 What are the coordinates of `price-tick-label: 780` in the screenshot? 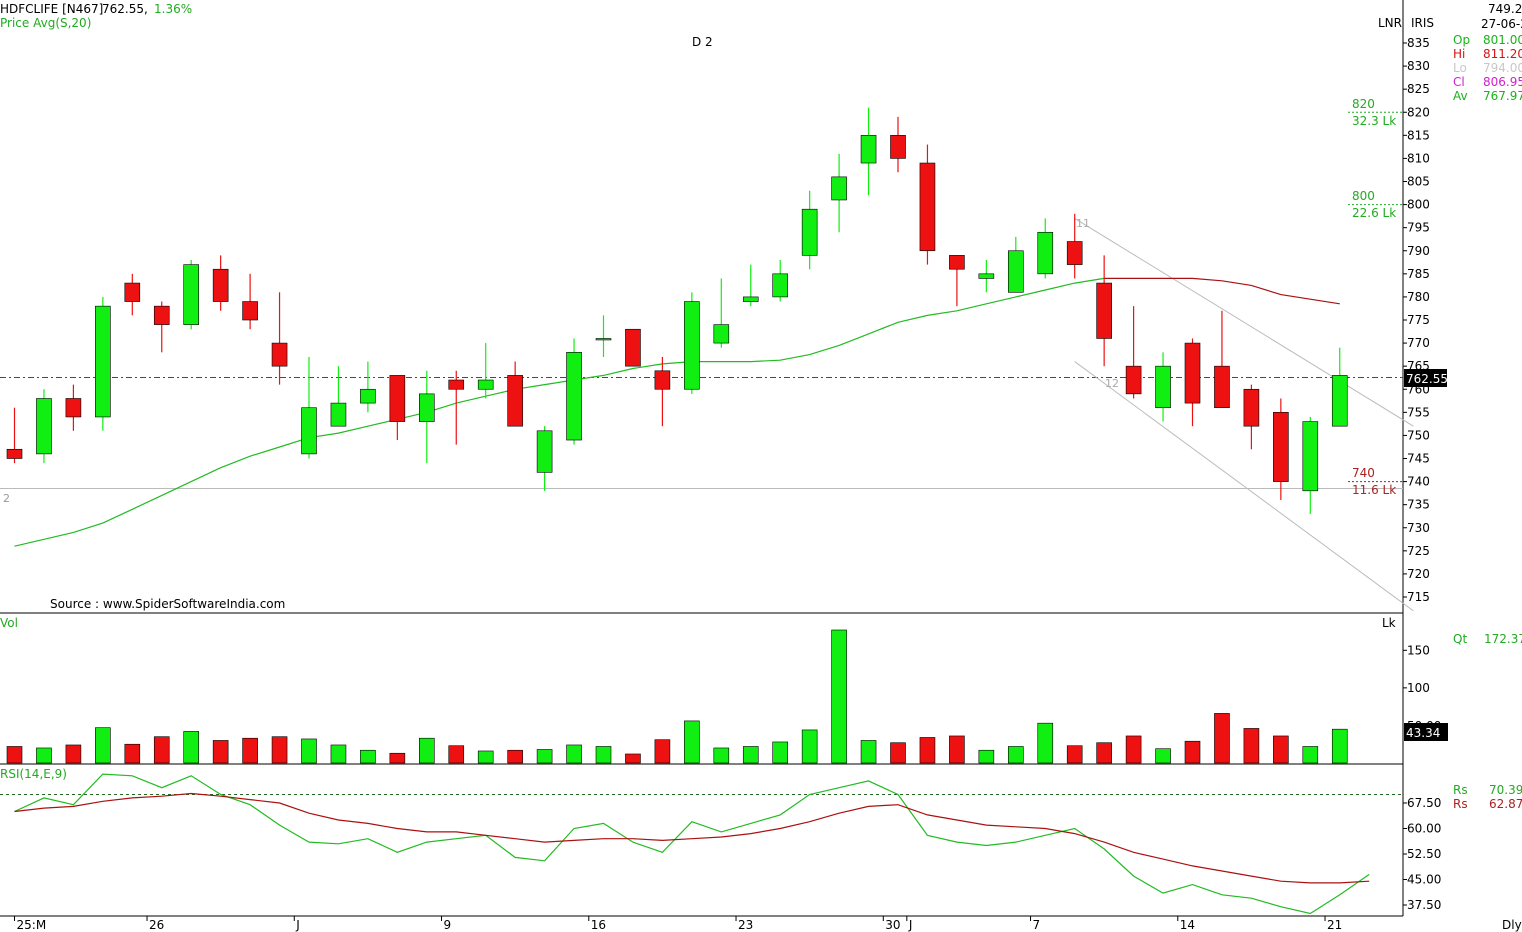 It's located at (1418, 297).